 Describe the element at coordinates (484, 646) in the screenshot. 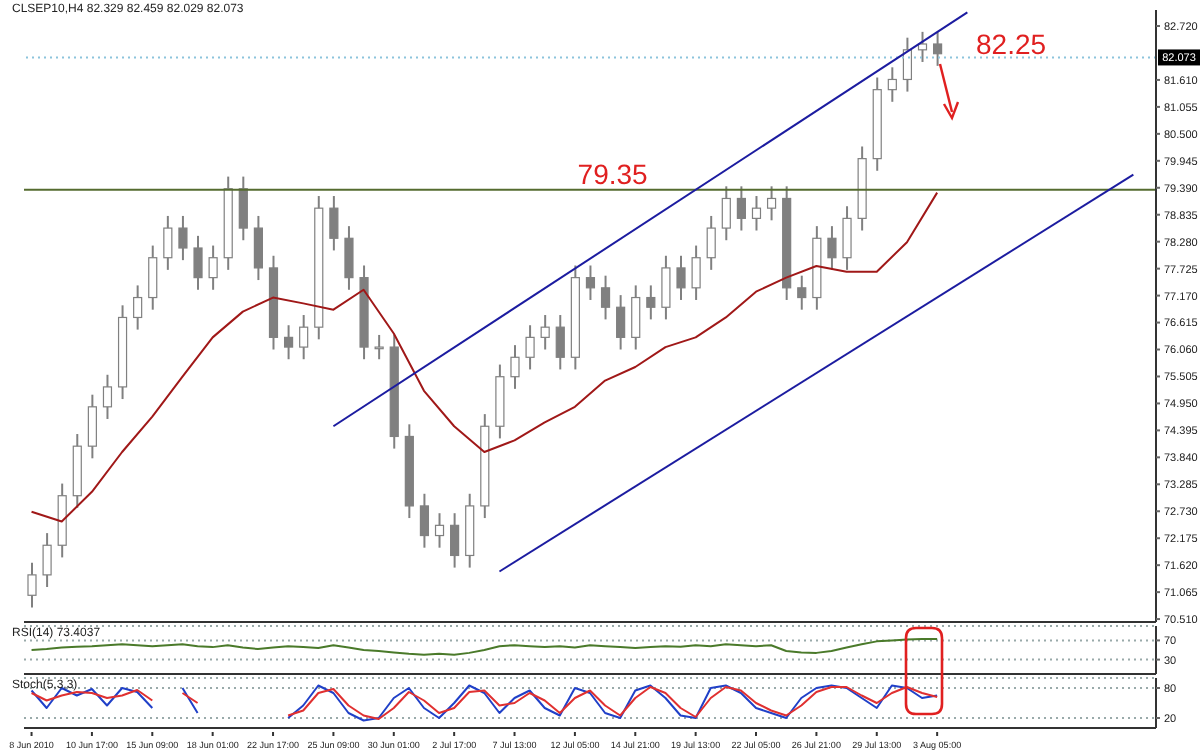

I see `line-series` at that location.